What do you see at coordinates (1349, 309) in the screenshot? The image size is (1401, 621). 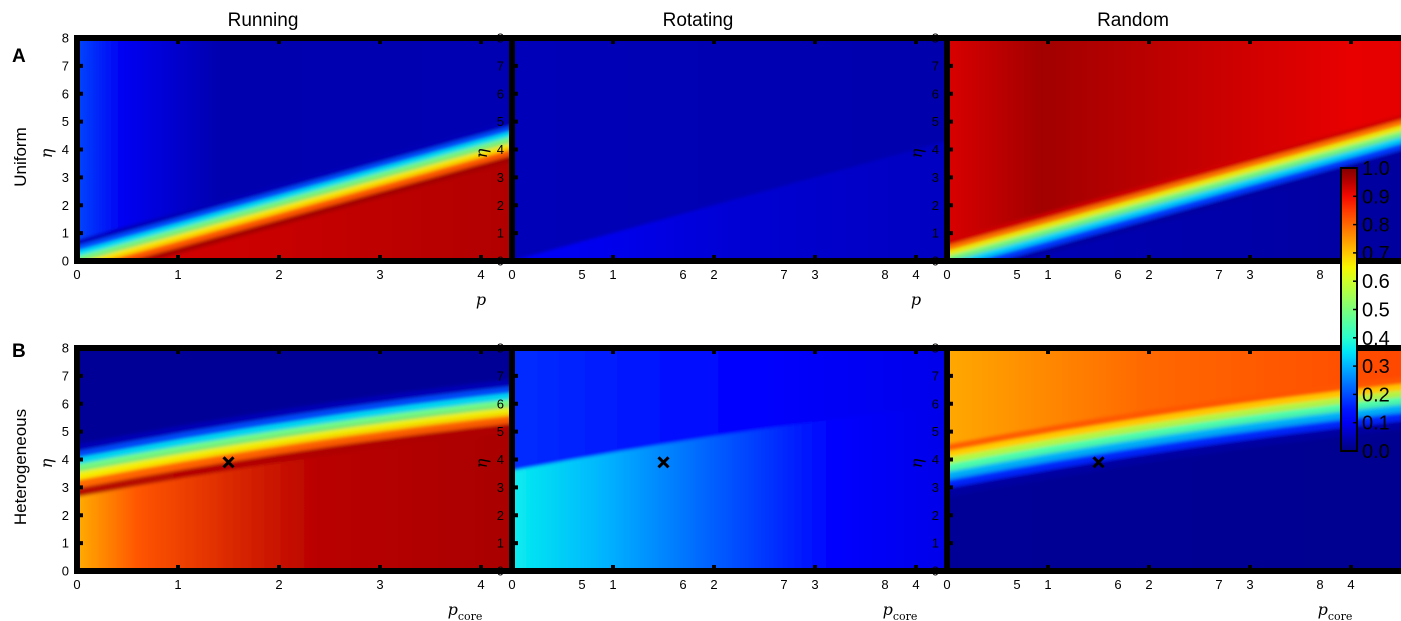 I see `colorbar-gradient` at bounding box center [1349, 309].